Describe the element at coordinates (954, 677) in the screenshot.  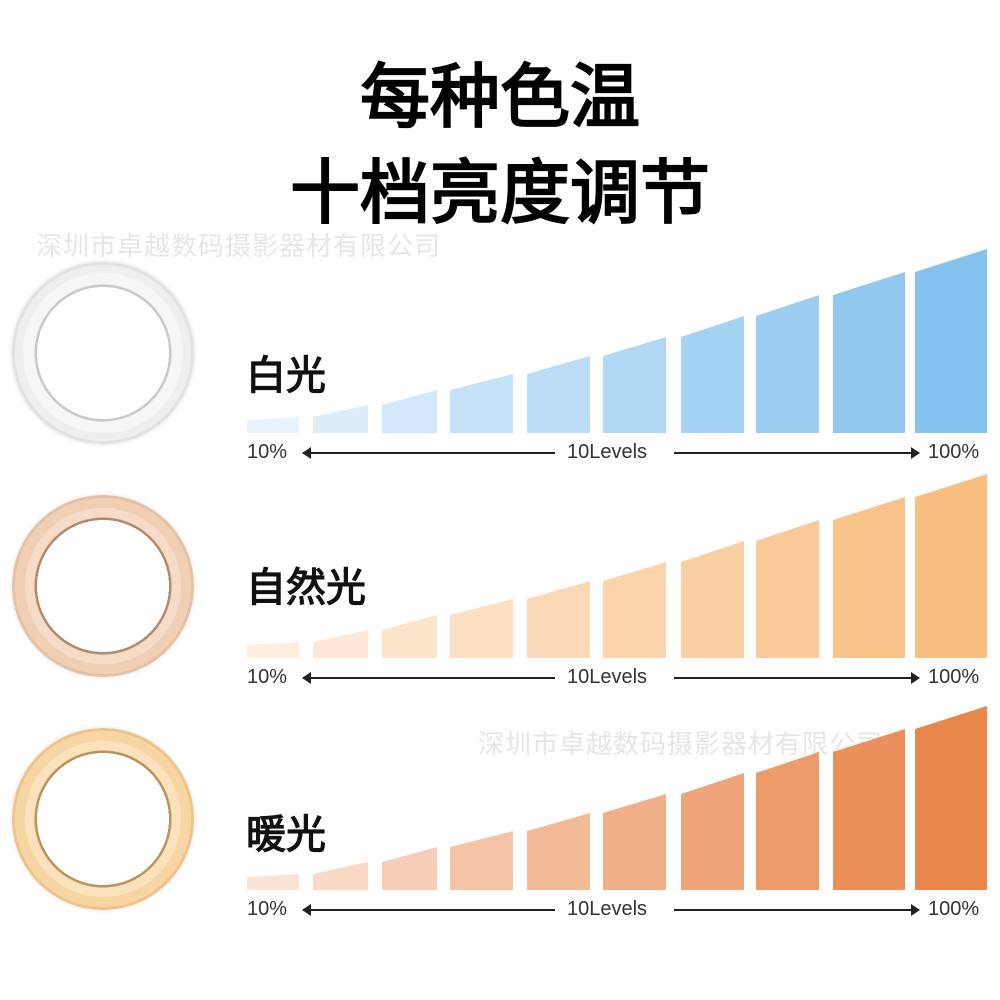
I see `axis-max-natural: 100%` at that location.